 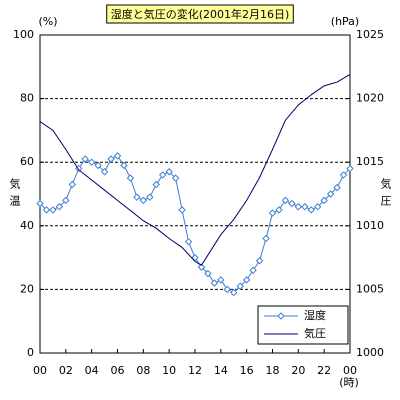 What do you see at coordinates (143, 370) in the screenshot?
I see `x-tick-label: 08` at bounding box center [143, 370].